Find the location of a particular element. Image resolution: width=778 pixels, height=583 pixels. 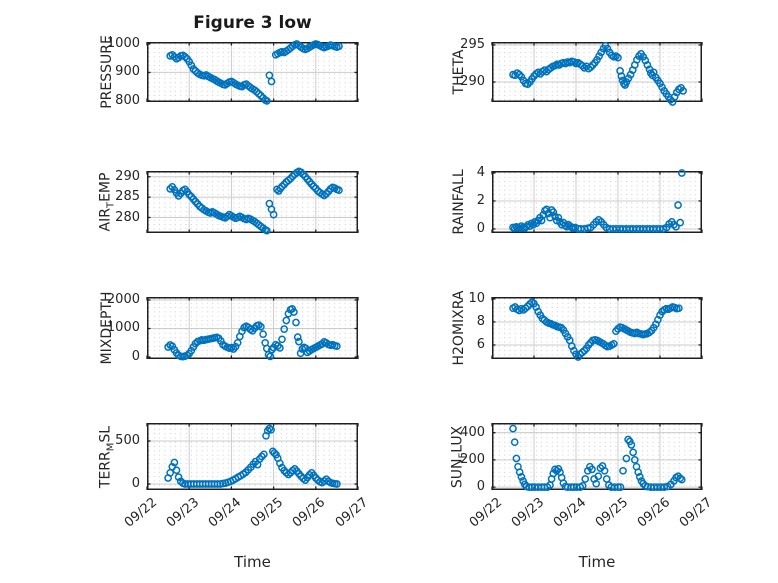

theta-plot: THETA 290 295 is located at coordinates (577, 71).